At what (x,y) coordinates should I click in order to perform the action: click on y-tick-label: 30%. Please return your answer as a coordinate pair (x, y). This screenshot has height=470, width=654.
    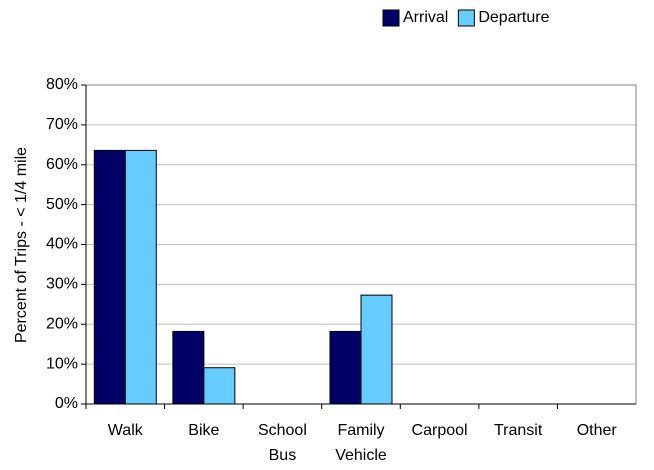
    Looking at the image, I should click on (62, 284).